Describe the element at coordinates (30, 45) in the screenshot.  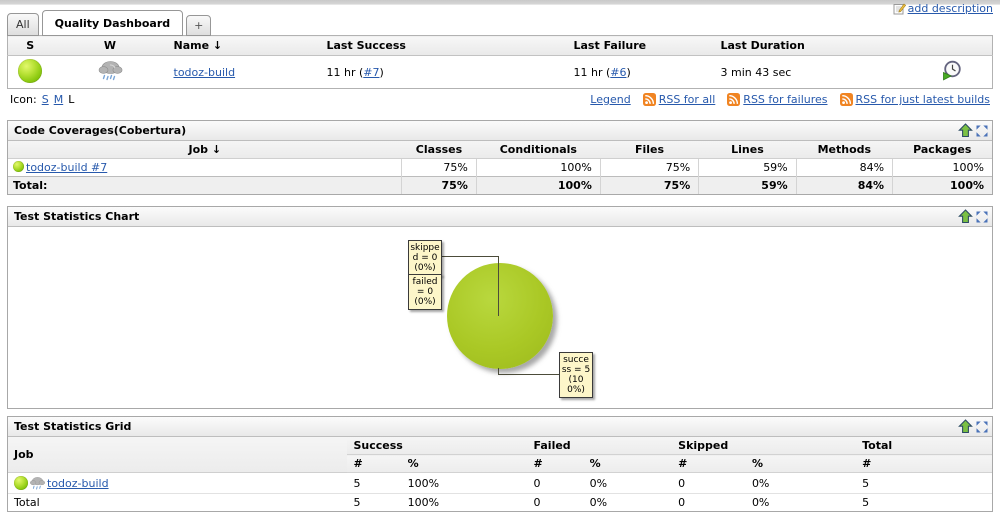
I see `column-status: S` at that location.